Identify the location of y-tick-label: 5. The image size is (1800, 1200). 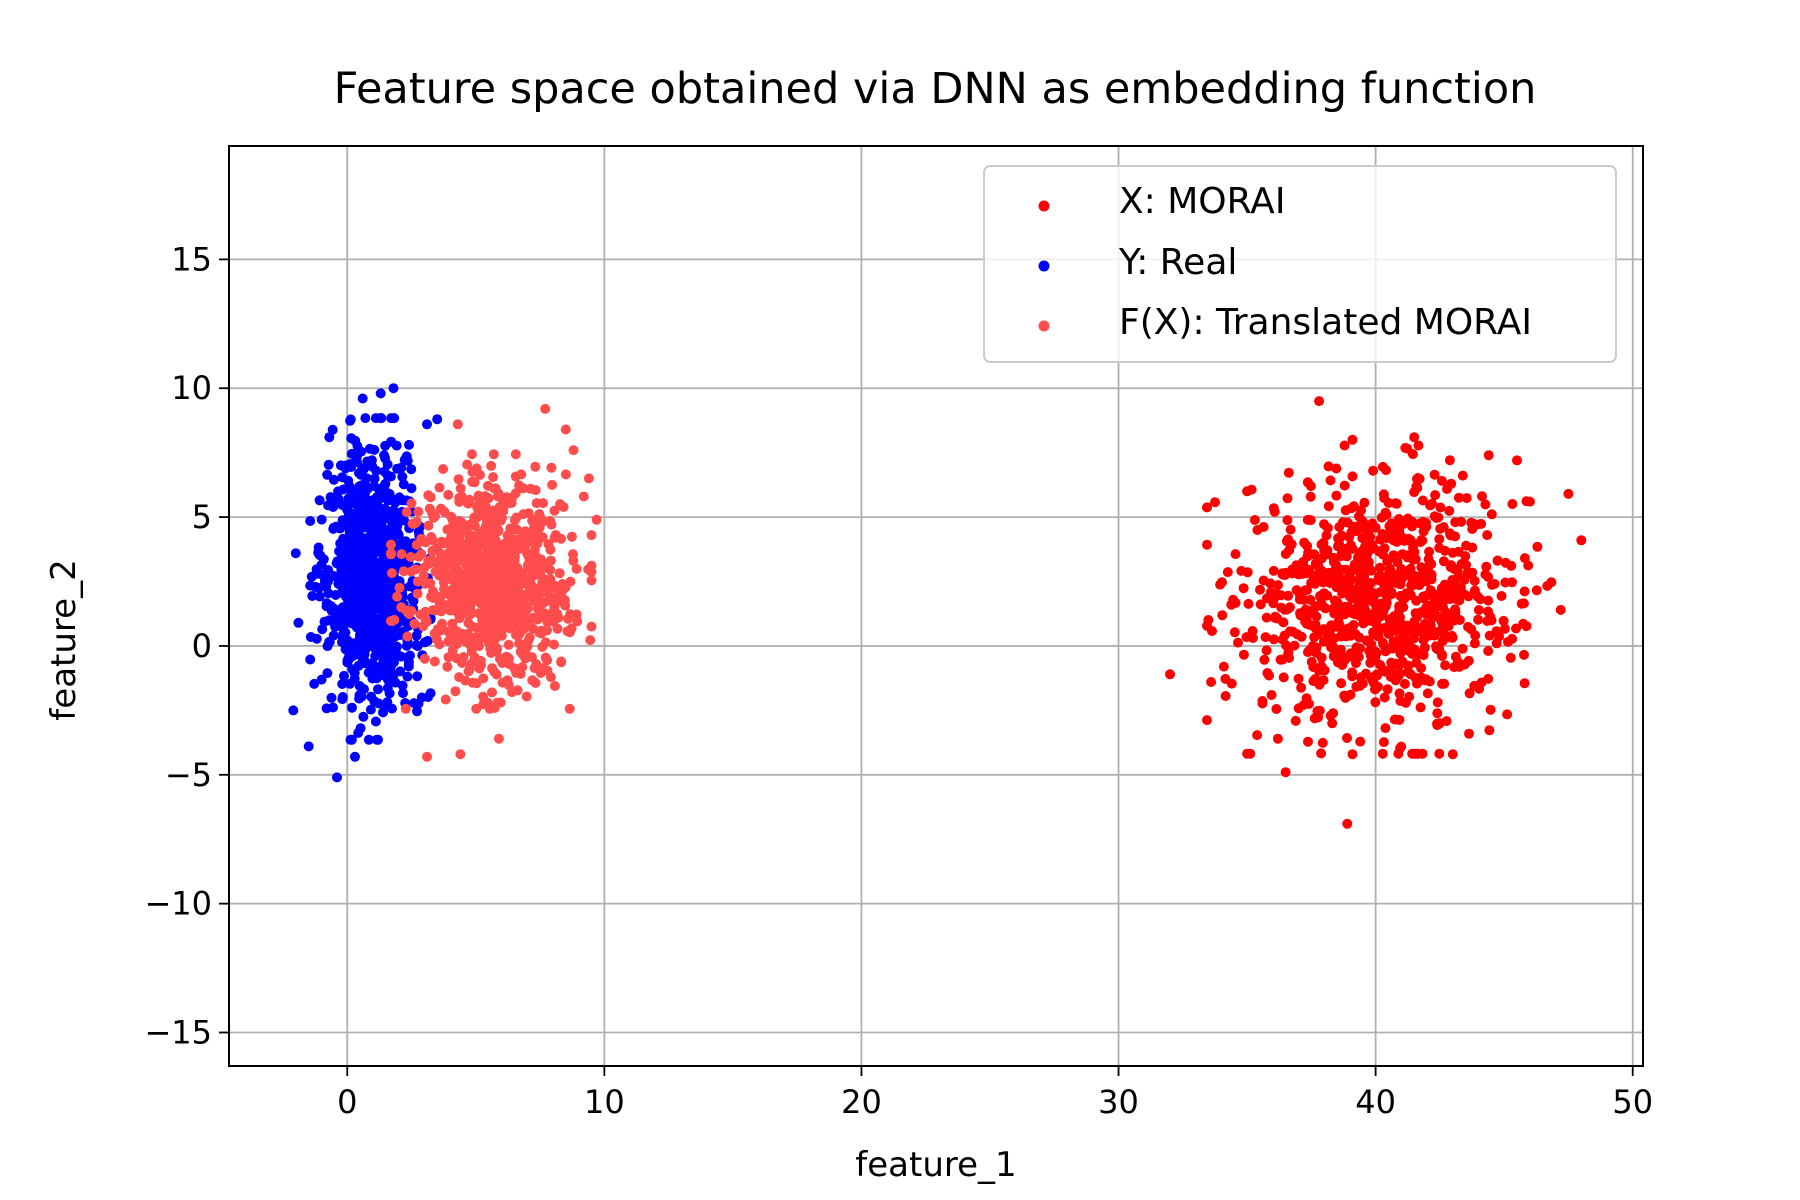
(202, 517).